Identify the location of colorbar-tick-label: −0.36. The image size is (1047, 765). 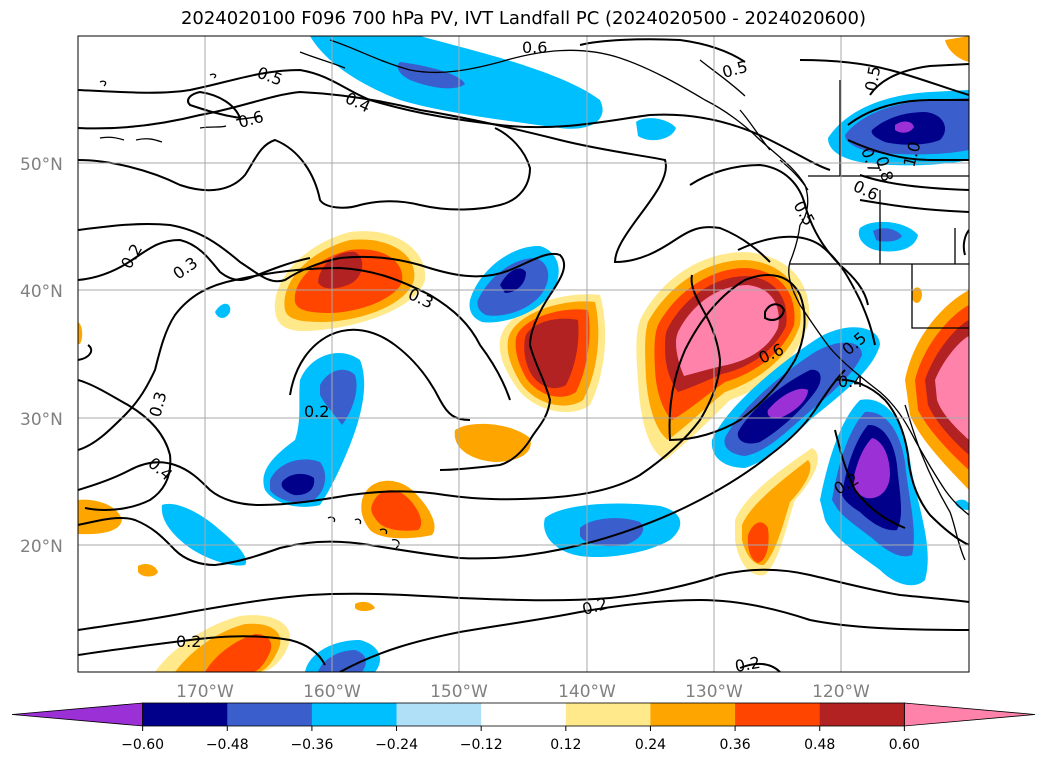
(311, 745).